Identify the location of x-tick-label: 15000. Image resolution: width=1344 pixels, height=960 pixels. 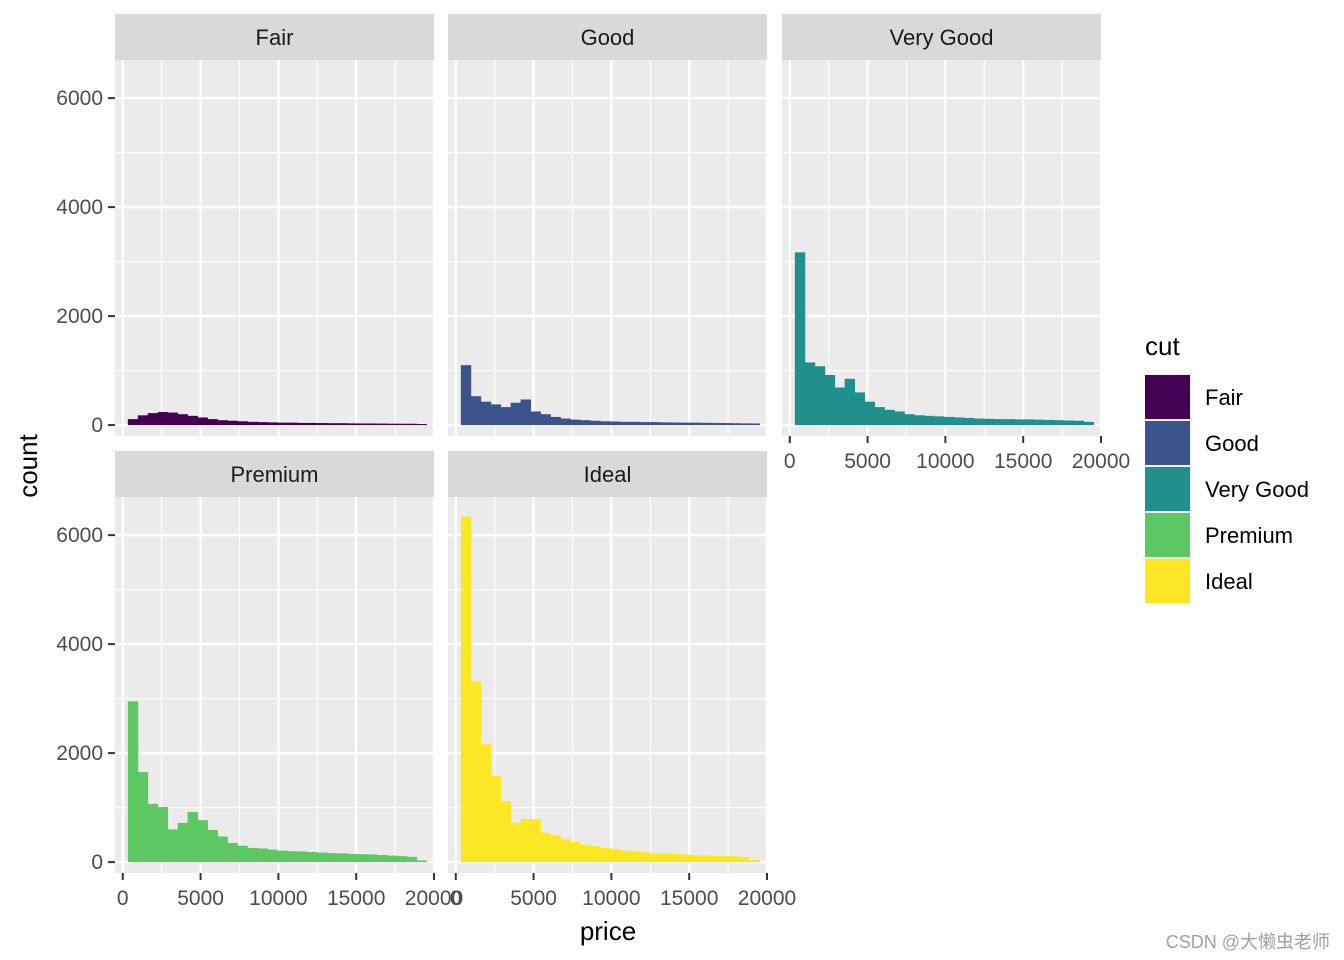
(689, 898).